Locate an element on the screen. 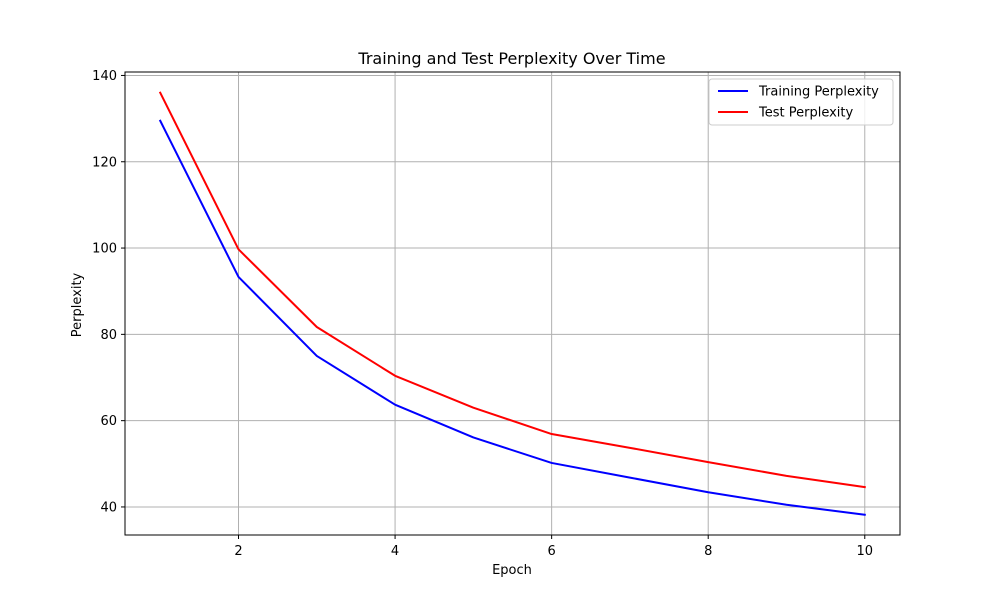  legend-frame is located at coordinates (801, 102).